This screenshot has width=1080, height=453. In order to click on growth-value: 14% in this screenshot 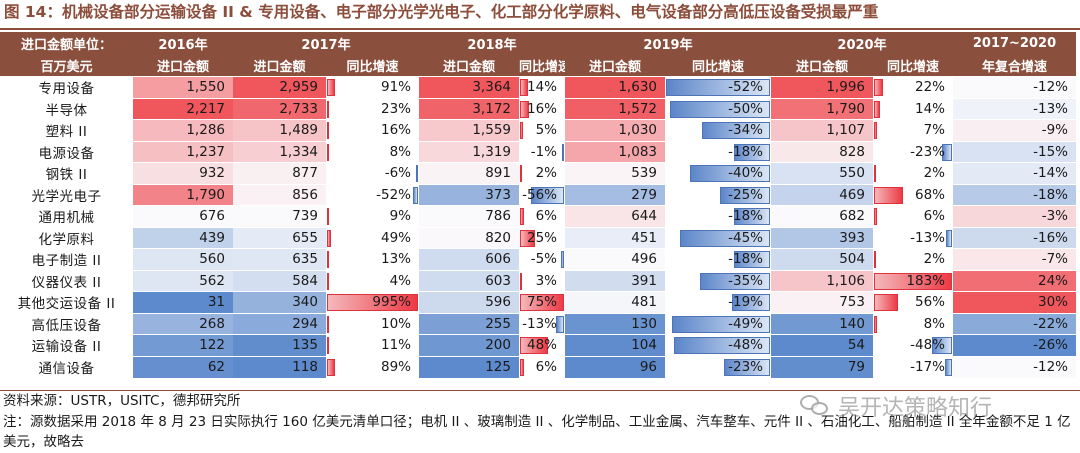, I will do `click(541, 87)`.